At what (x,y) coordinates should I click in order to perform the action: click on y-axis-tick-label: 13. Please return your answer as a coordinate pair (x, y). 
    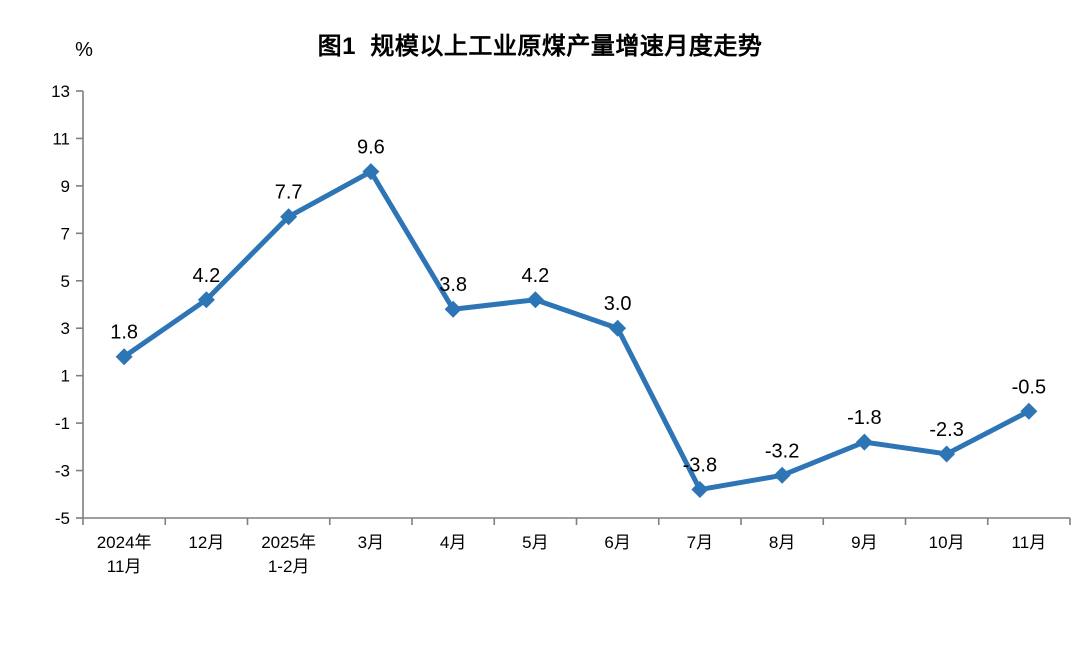
    Looking at the image, I should click on (60, 91).